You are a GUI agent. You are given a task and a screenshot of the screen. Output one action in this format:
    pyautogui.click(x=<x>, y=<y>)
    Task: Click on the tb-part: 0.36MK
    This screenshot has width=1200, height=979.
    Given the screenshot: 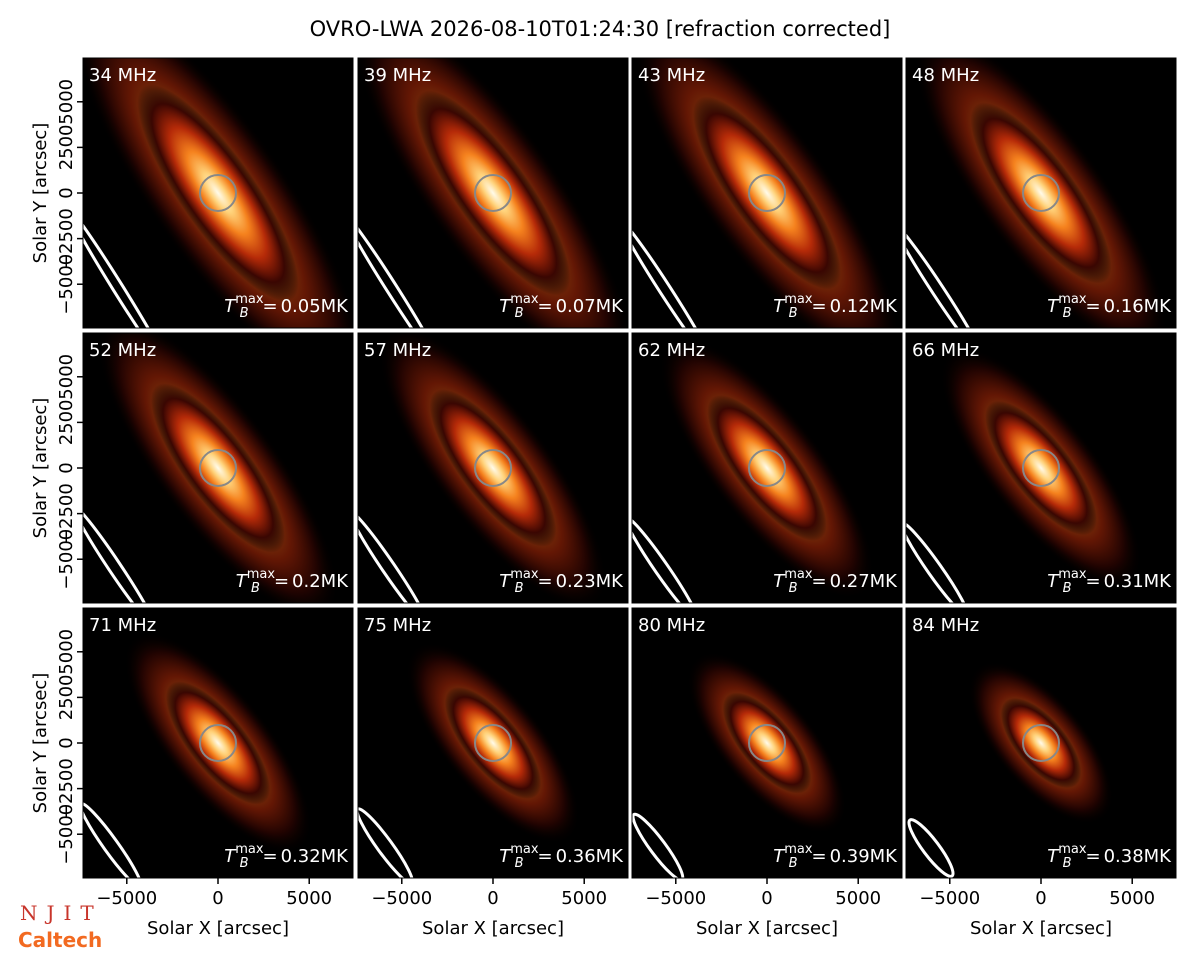 What is the action you would take?
    pyautogui.click(x=590, y=856)
    